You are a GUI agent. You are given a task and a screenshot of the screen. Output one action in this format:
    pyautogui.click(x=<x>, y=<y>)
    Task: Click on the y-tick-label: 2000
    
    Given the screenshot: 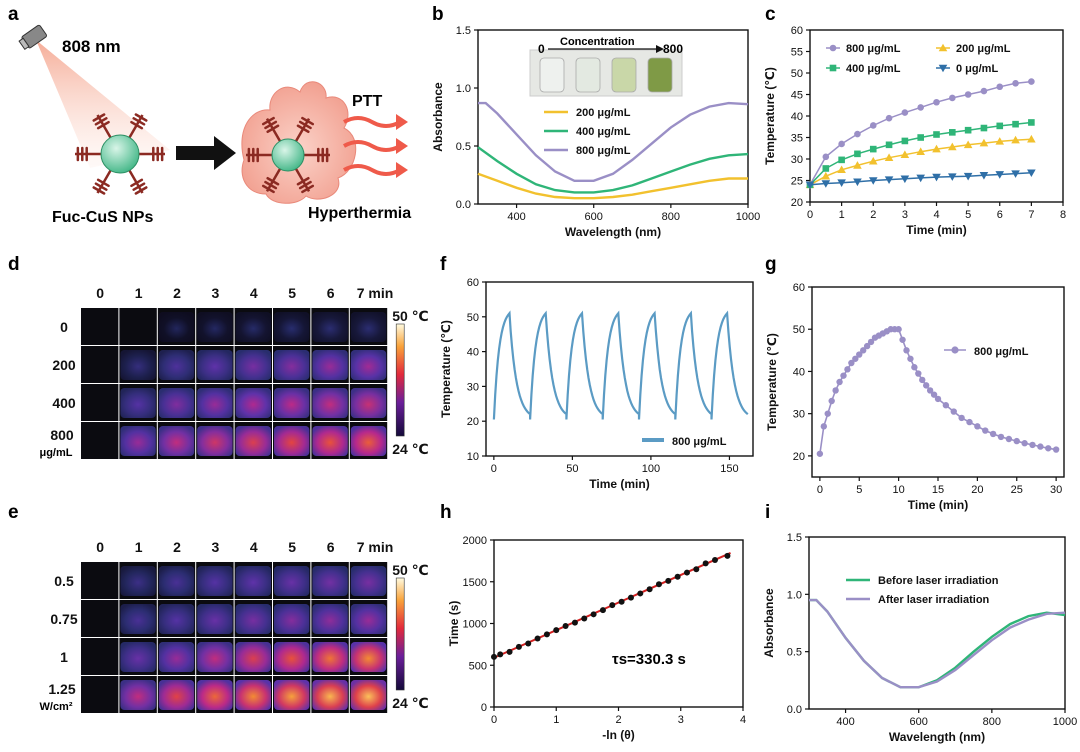 What is the action you would take?
    pyautogui.click(x=475, y=541)
    